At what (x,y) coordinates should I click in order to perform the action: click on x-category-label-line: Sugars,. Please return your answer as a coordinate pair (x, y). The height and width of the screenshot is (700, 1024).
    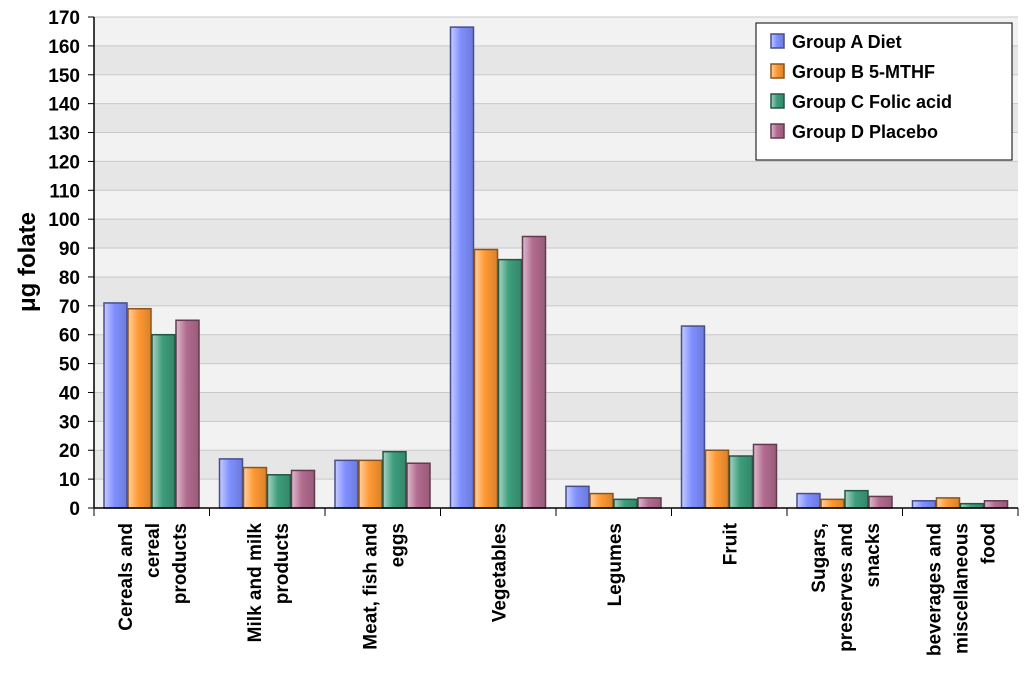
    Looking at the image, I should click on (819, 558).